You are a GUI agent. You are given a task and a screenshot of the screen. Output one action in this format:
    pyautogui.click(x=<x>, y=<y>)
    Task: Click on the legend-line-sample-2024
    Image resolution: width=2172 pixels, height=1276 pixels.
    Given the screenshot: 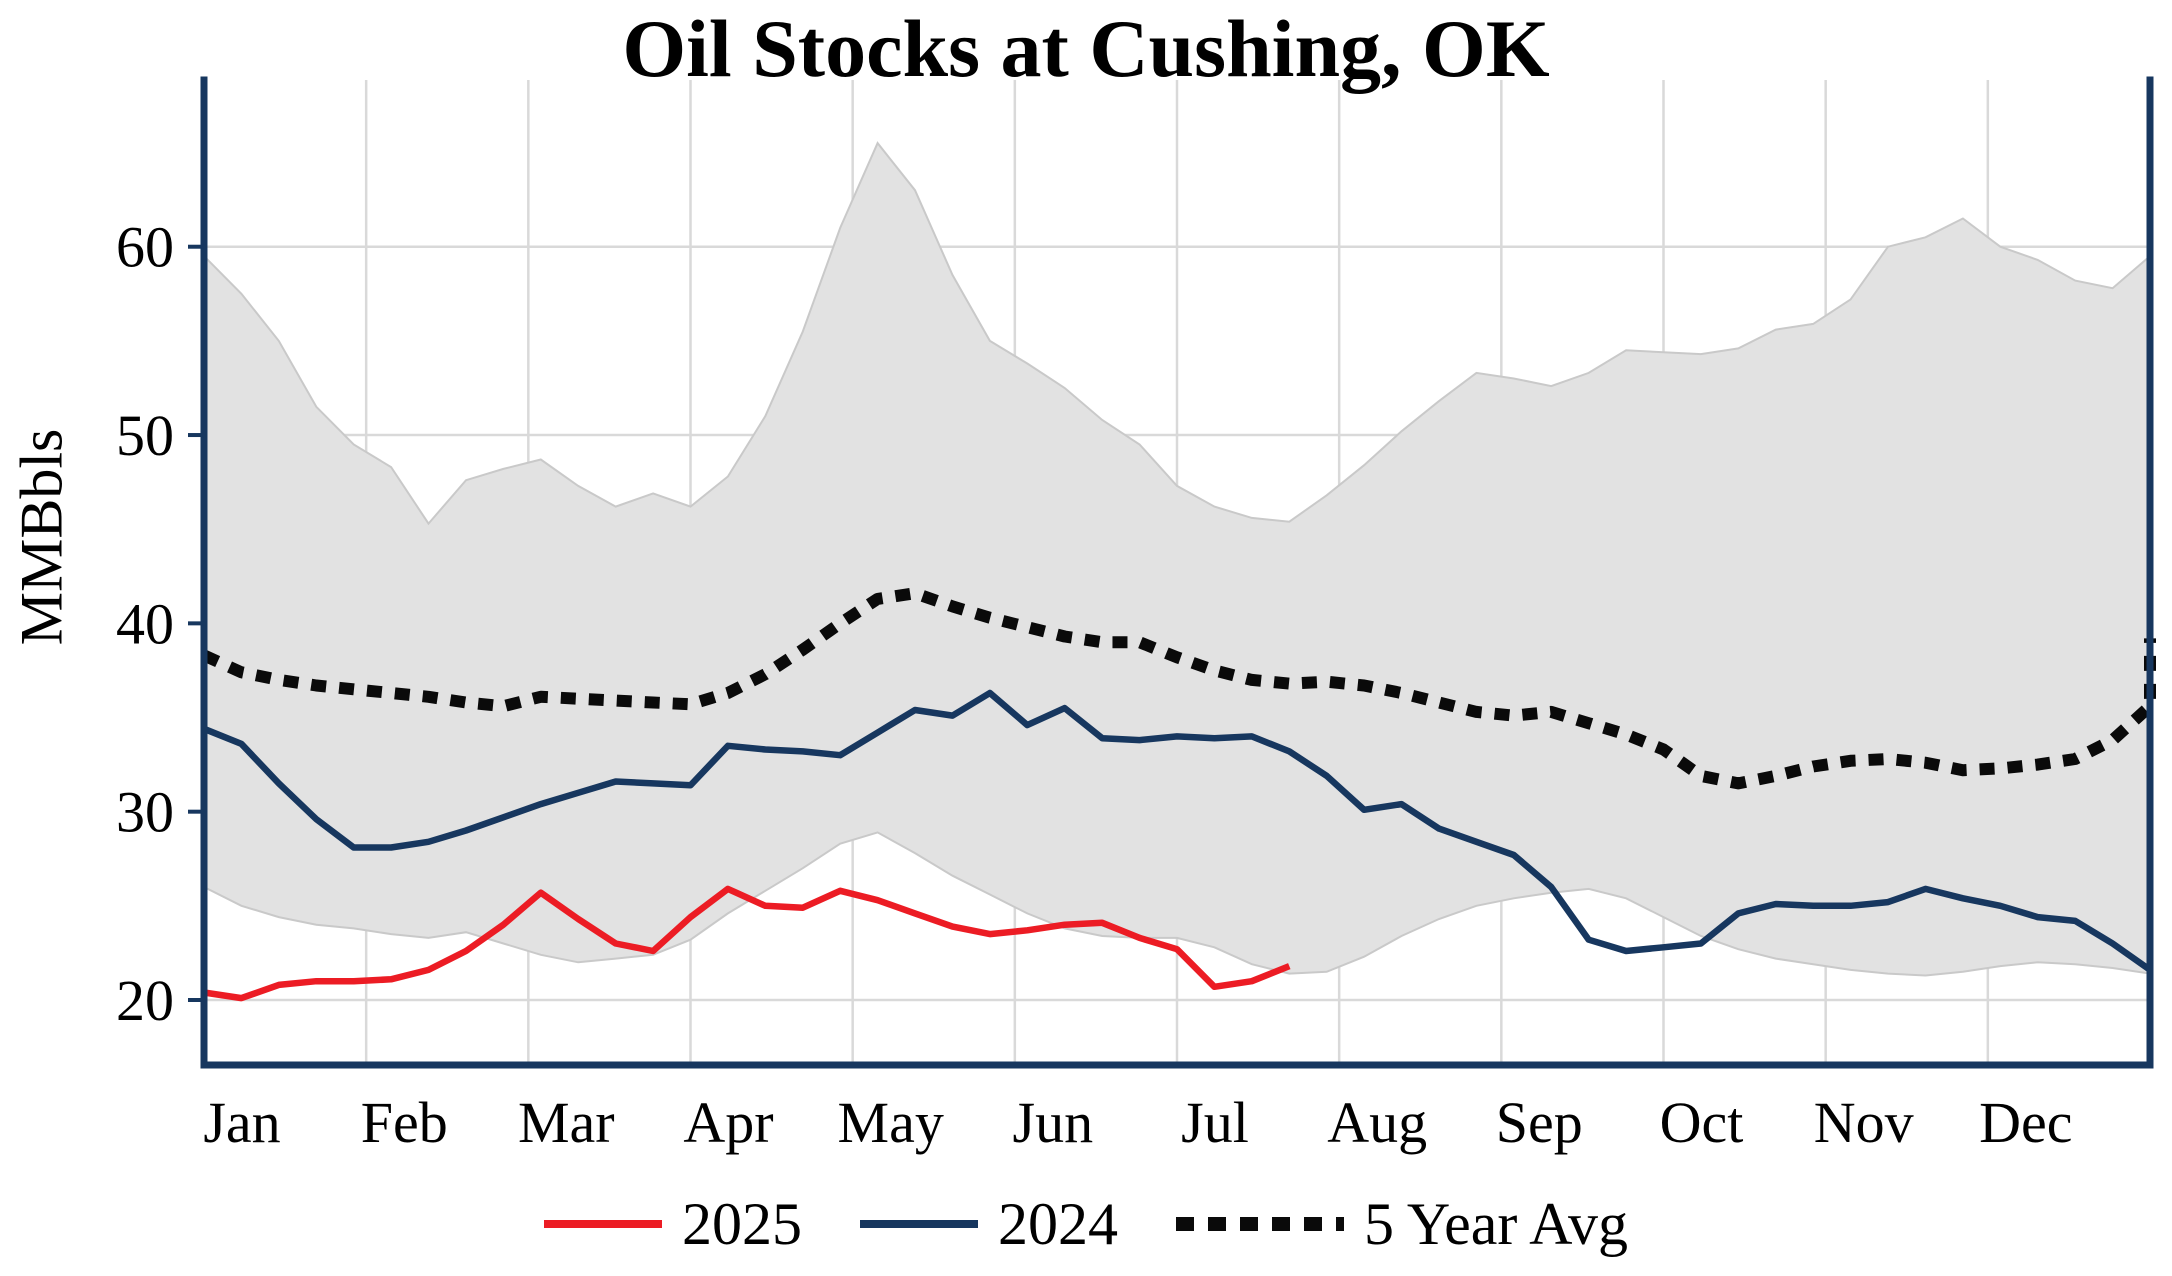 What is the action you would take?
    pyautogui.click(x=919, y=1224)
    